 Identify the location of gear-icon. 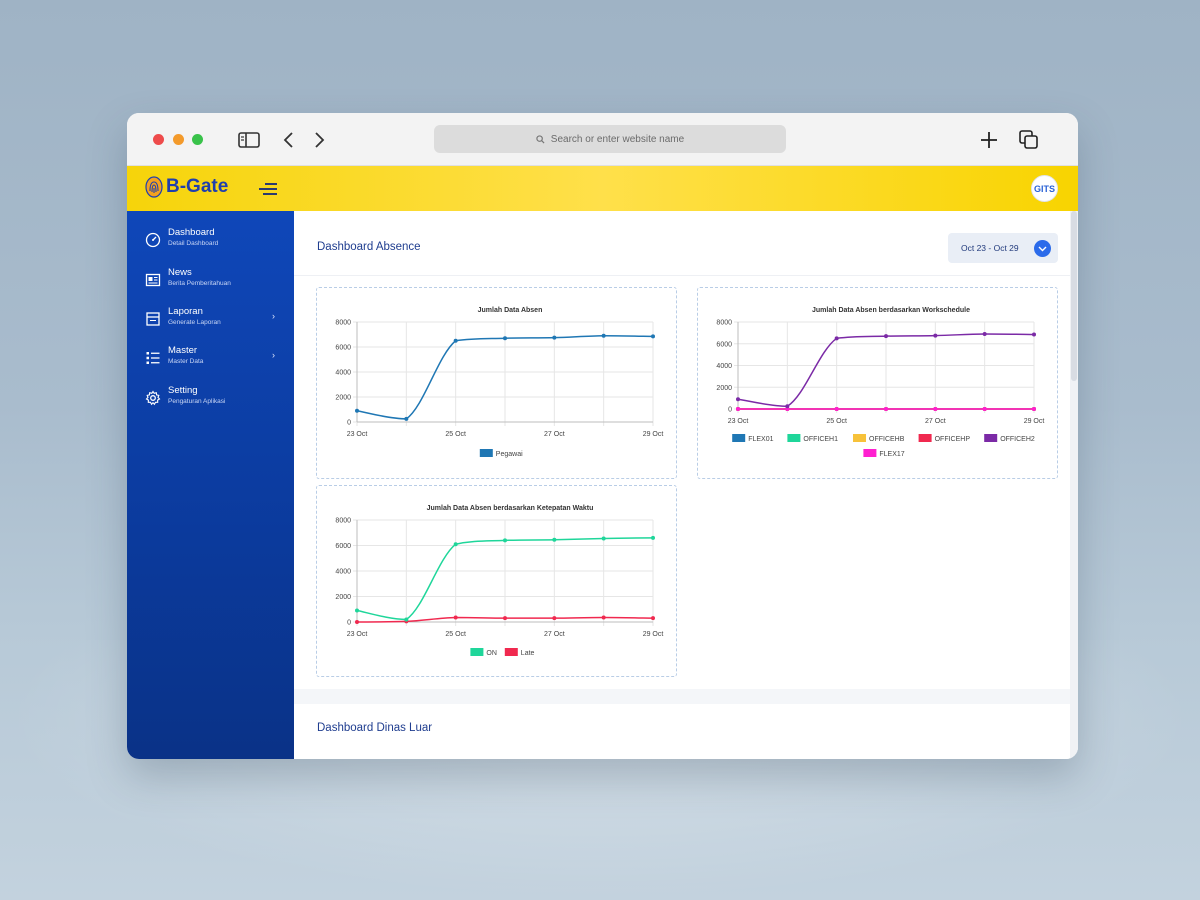
(153, 398).